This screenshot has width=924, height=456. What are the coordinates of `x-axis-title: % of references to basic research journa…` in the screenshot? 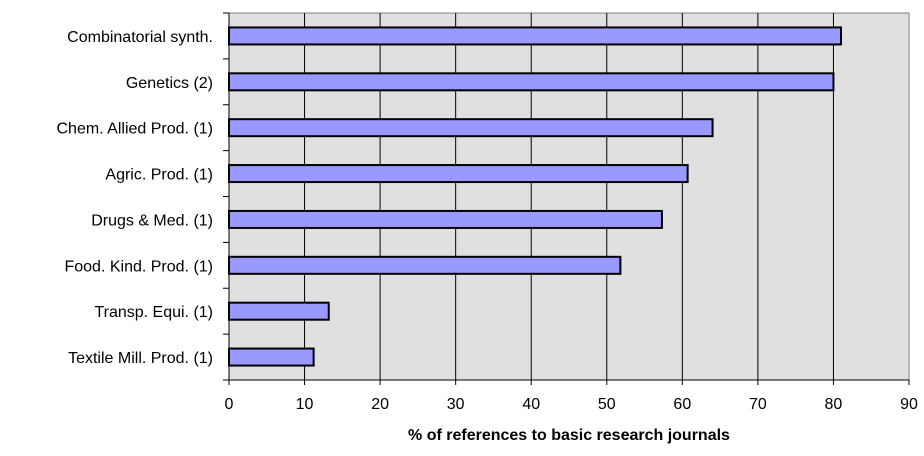 It's located at (569, 435).